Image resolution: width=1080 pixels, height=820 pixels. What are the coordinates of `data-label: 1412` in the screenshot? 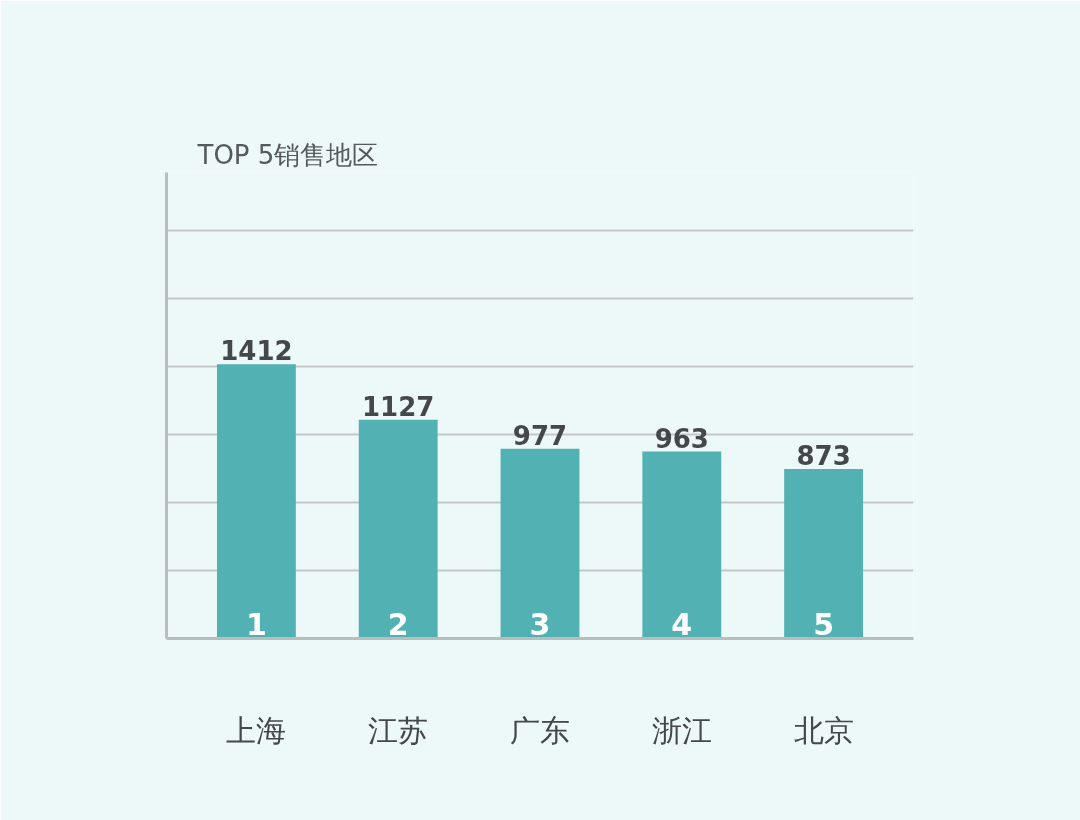 It's located at (256, 351).